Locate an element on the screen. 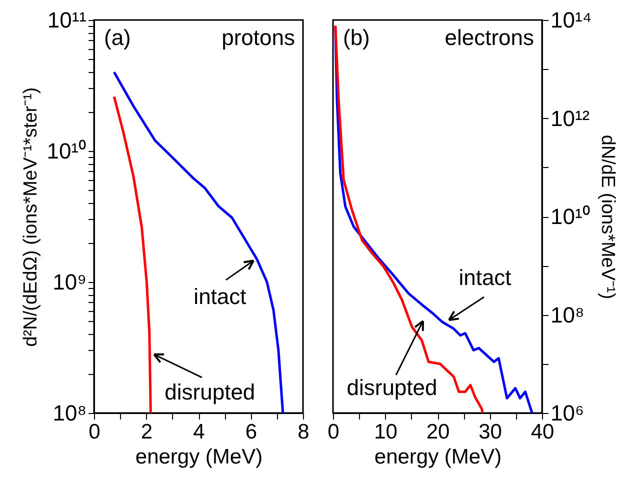 This screenshot has width=629, height=487. y2-tick-label: 10⁸ is located at coordinates (567, 315).